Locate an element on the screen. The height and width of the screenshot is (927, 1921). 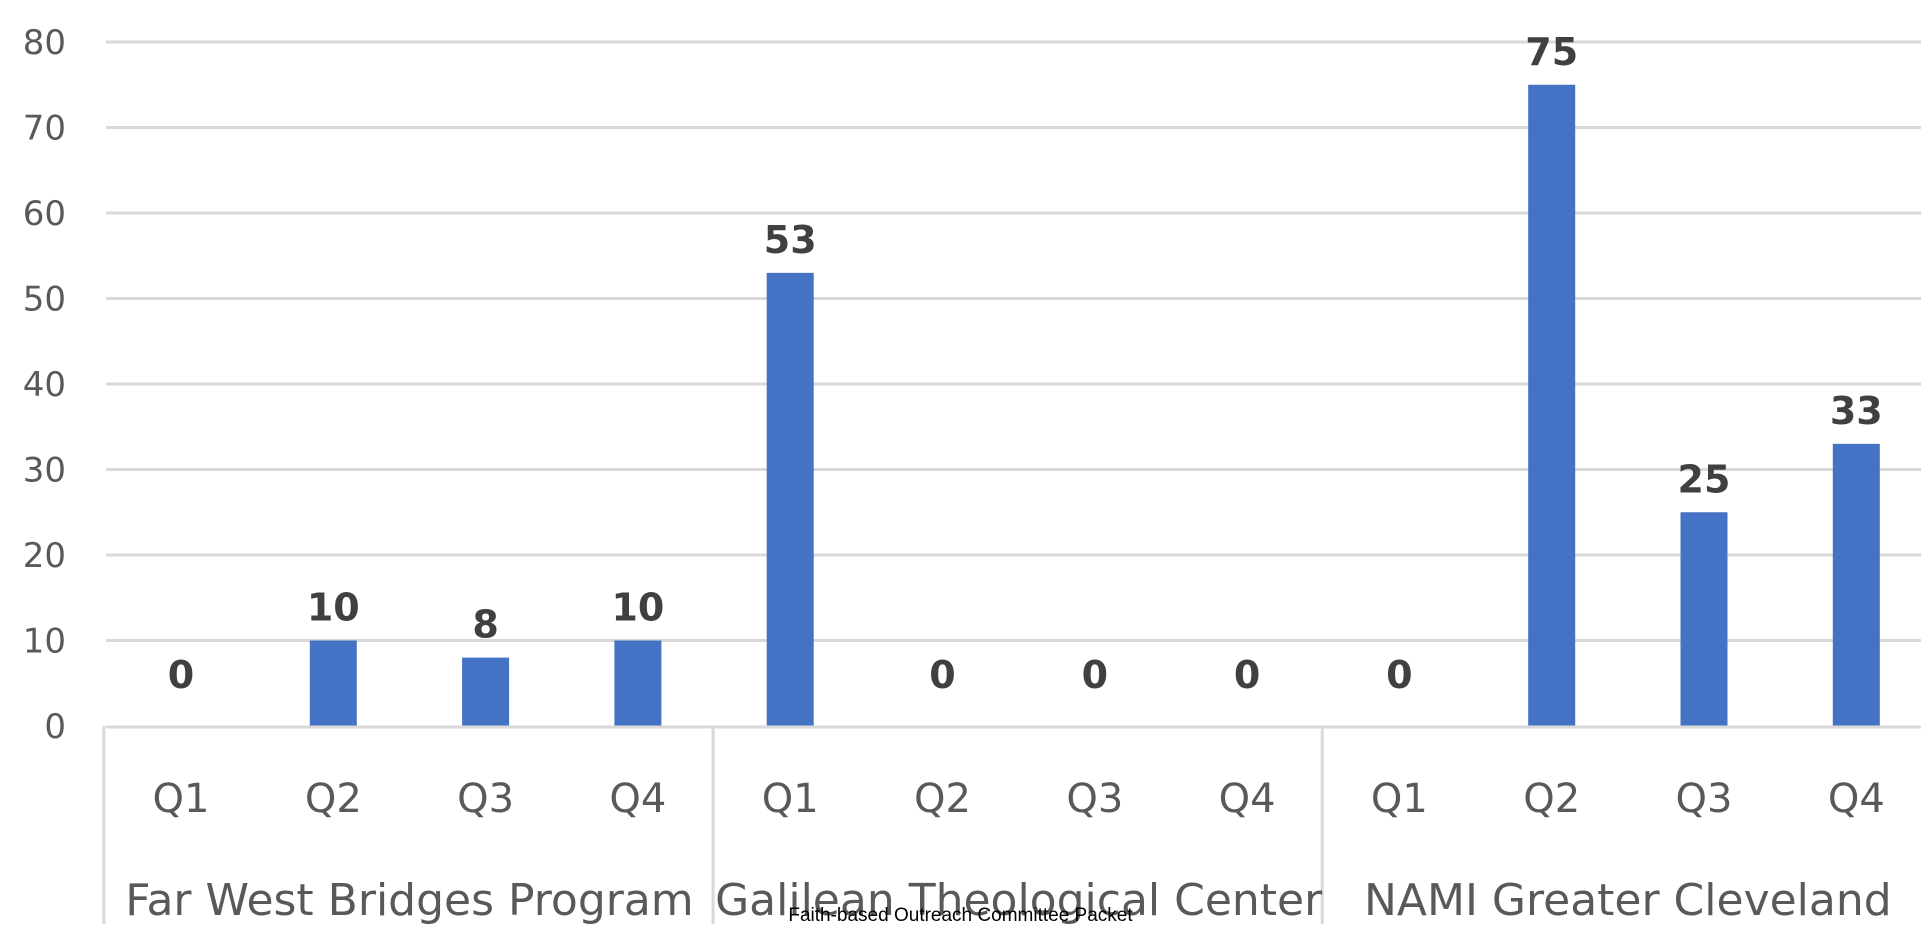
data-label: 33 is located at coordinates (1856, 411).